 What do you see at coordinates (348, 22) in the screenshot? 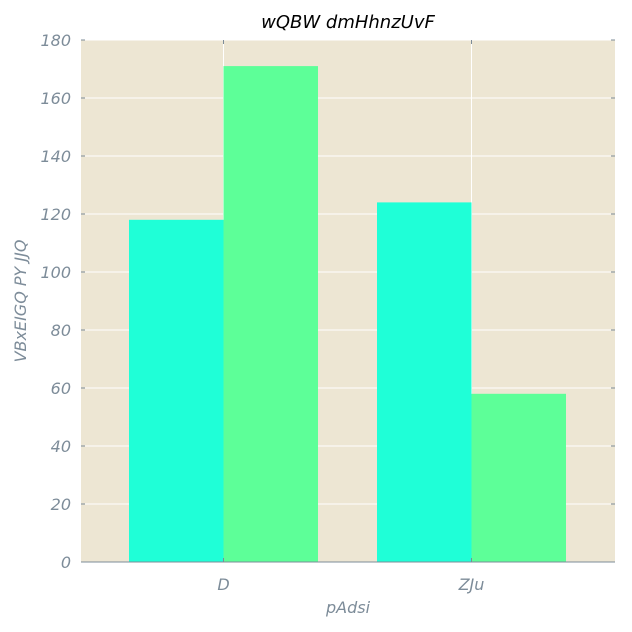
I see `chart-title: wQBW dmHhnzUvF` at bounding box center [348, 22].